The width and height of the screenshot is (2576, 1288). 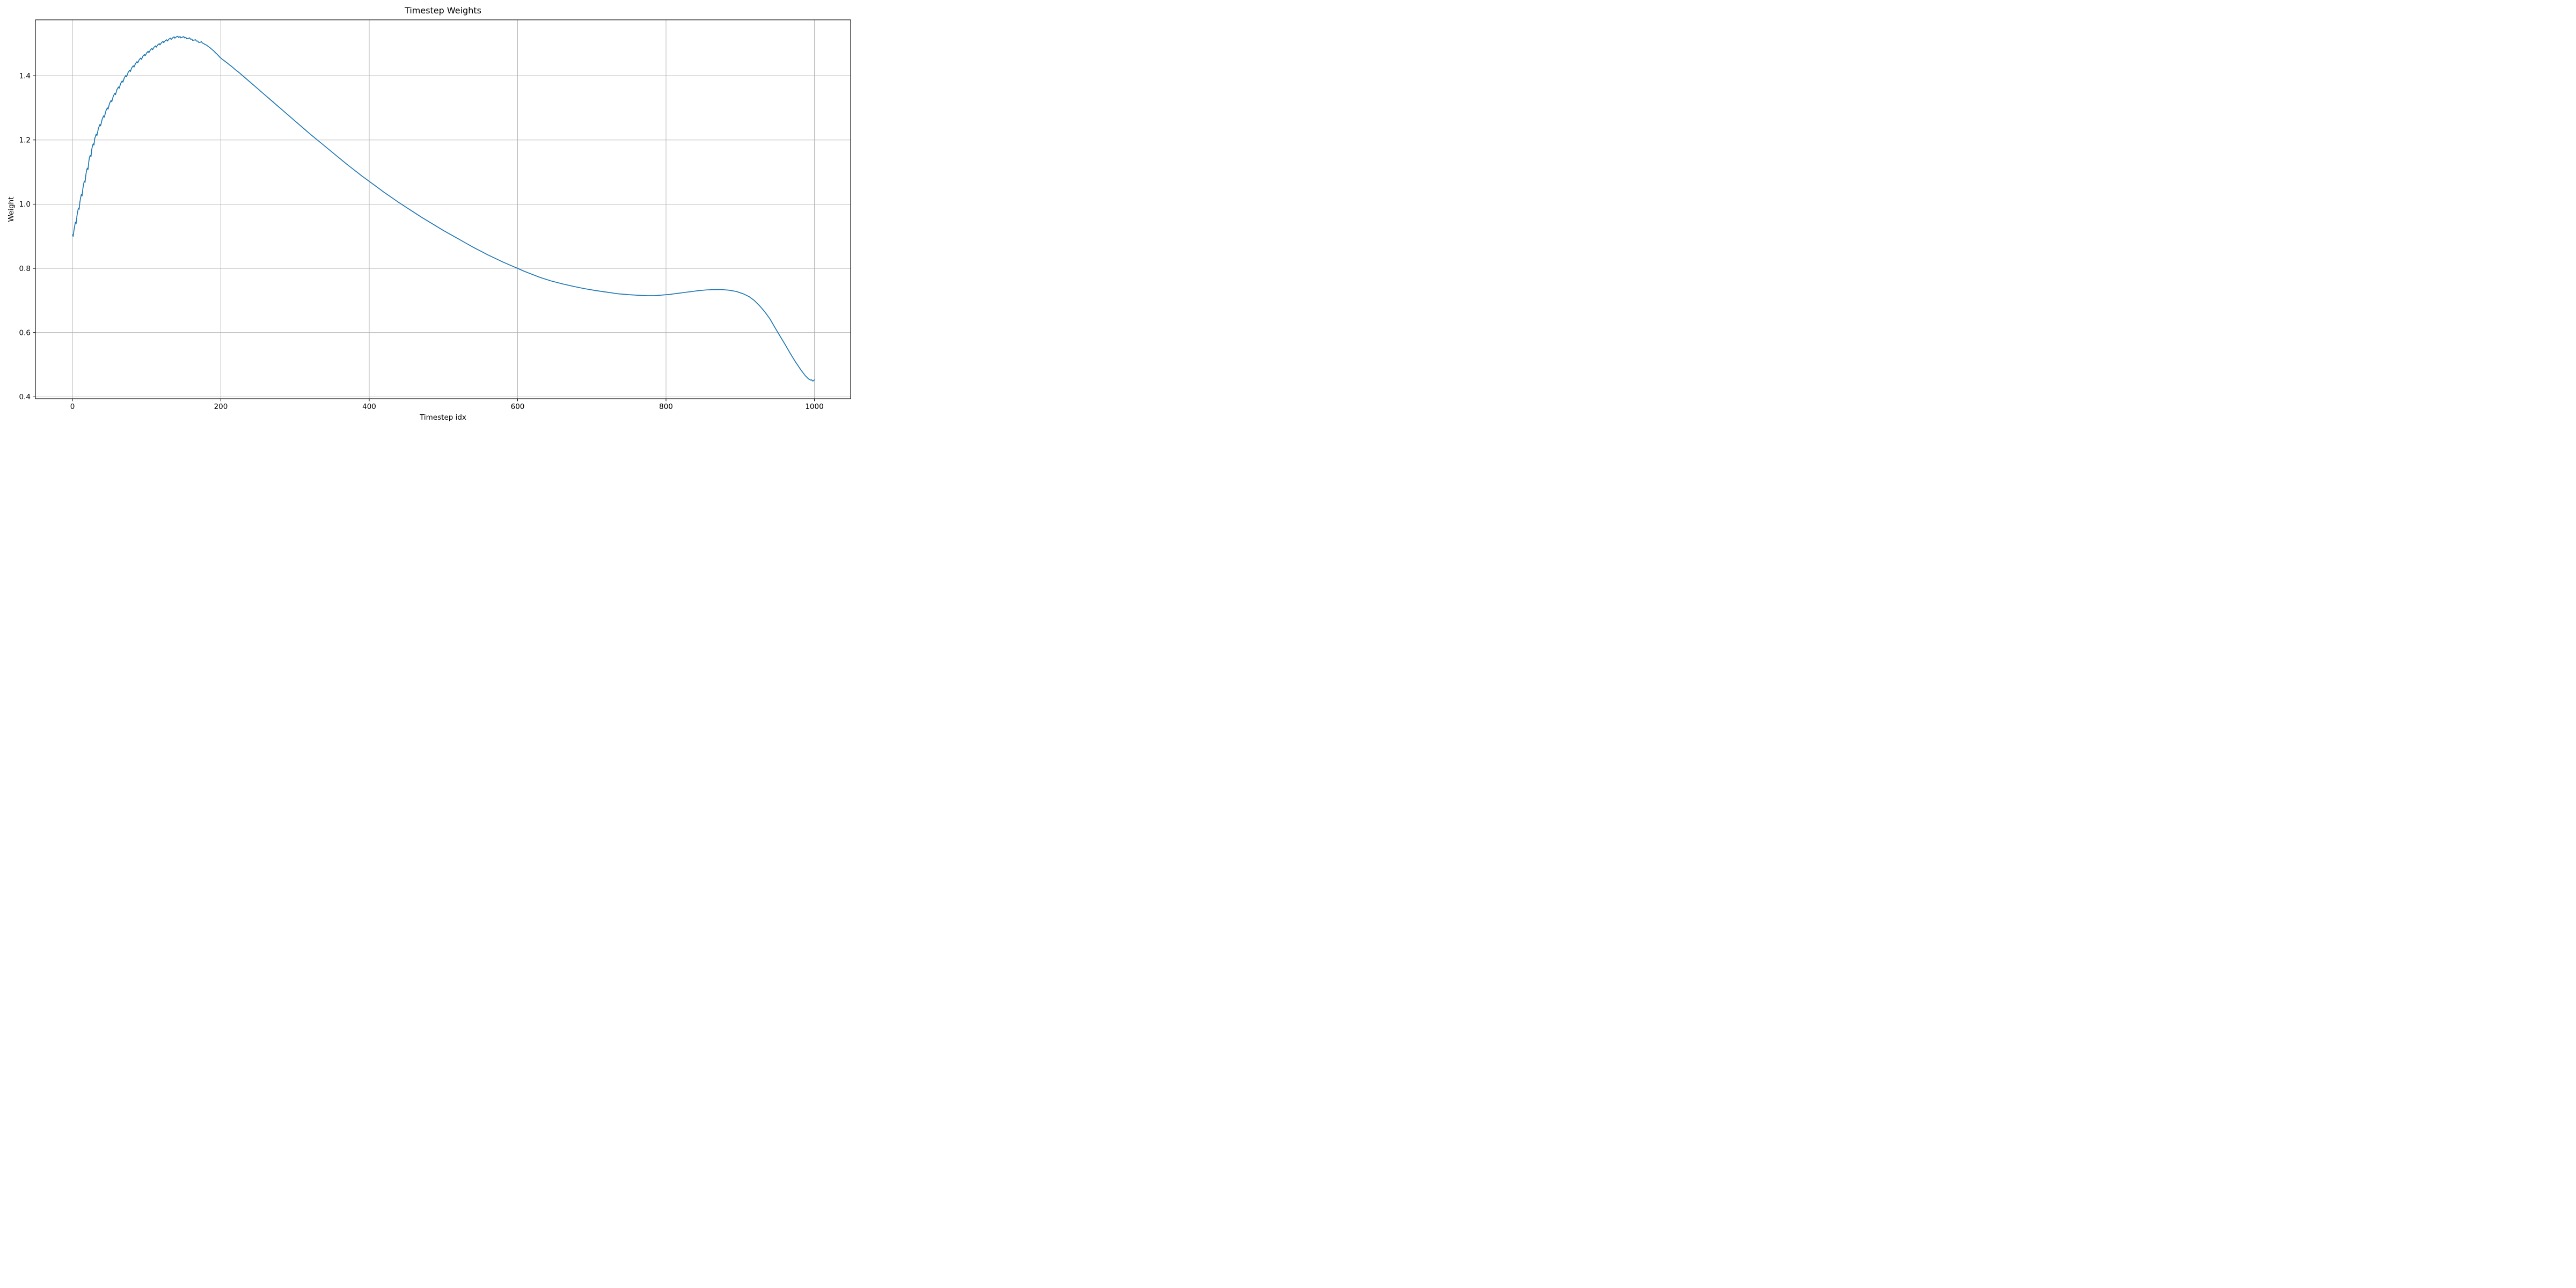 I want to click on data-line-timestep-weight, so click(x=443, y=208).